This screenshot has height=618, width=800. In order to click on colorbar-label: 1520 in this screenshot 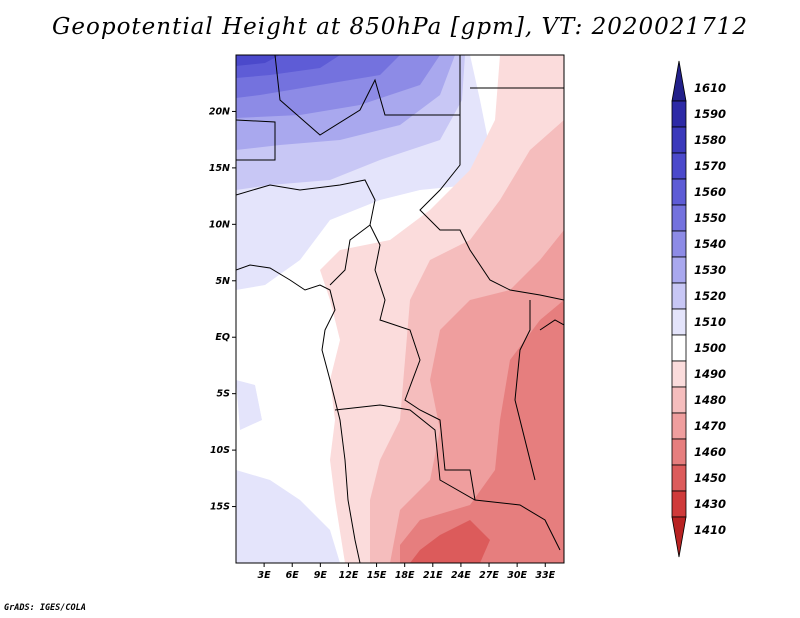, I will do `click(710, 296)`.